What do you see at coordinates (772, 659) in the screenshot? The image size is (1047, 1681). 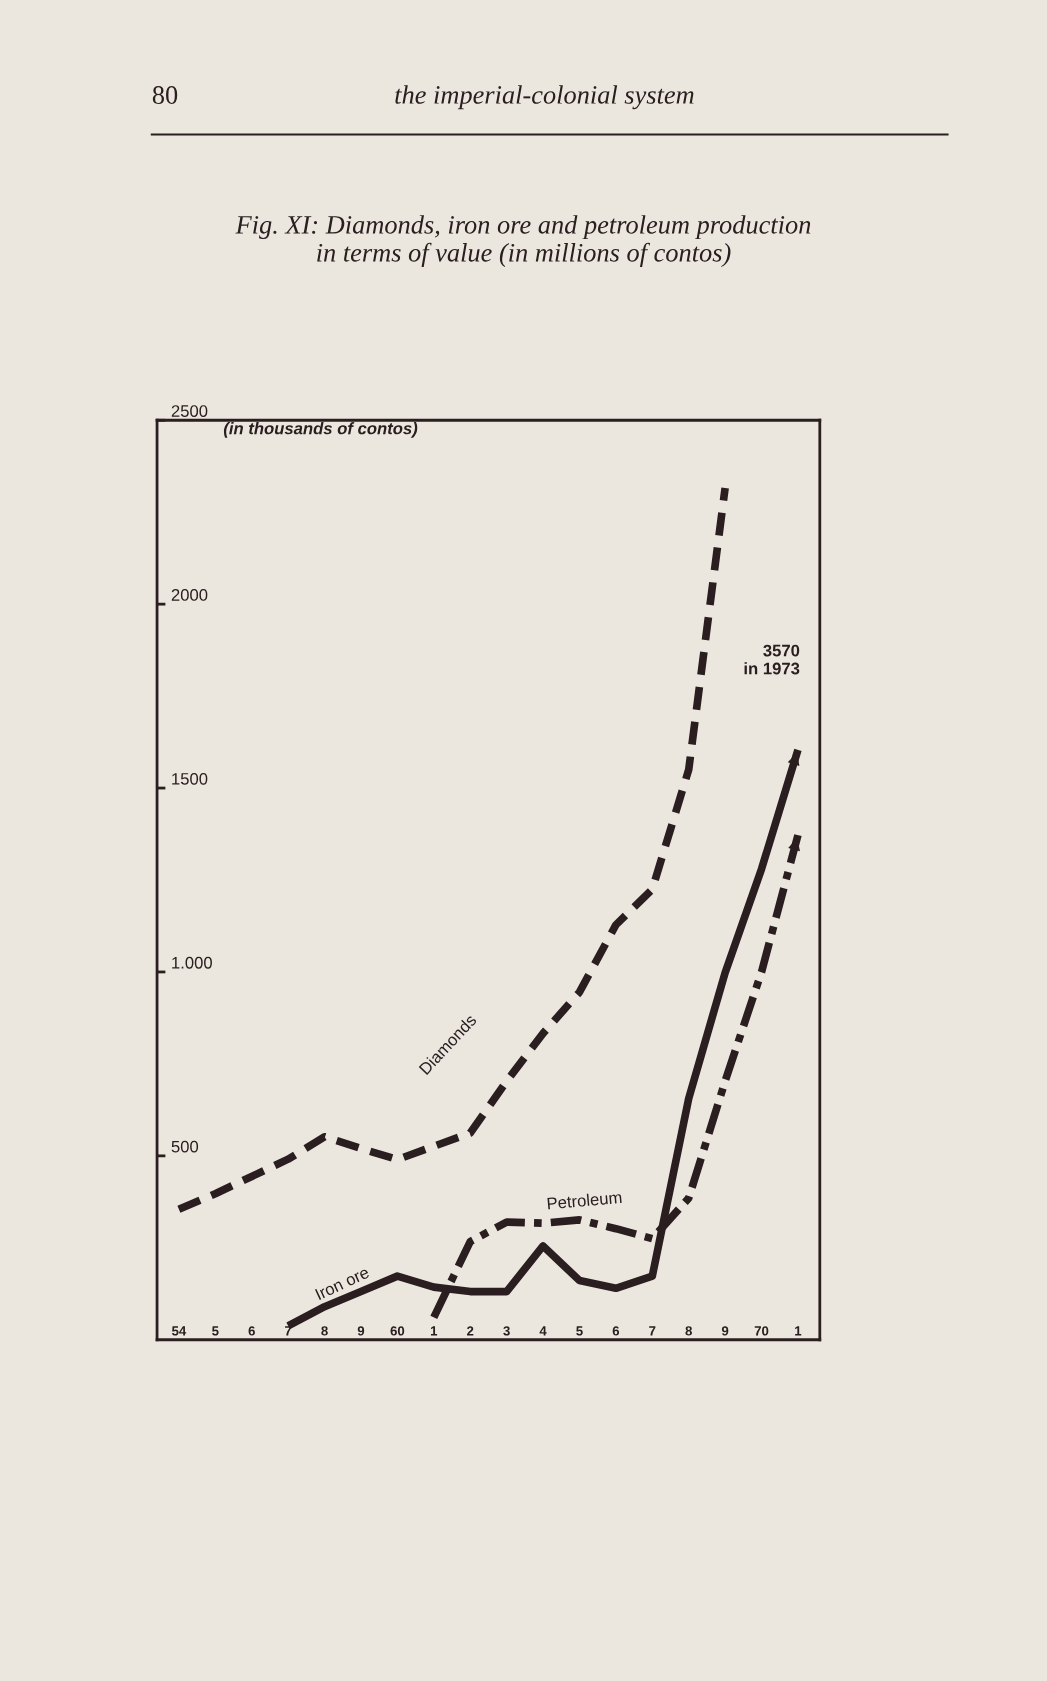 I see `annotation: 3570 in 1973` at bounding box center [772, 659].